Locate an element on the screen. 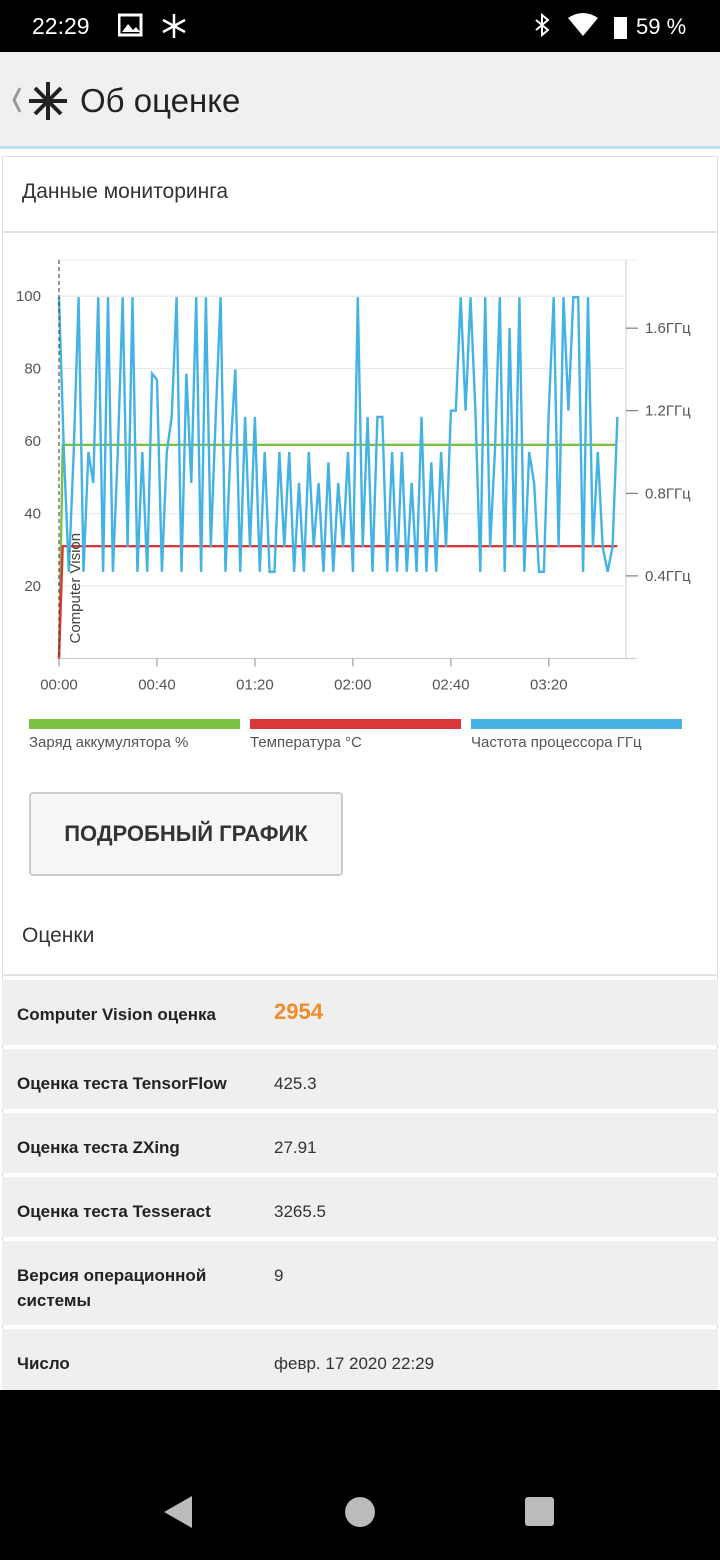  score-row: Версия операционной системы 9 is located at coordinates (360, 1283).